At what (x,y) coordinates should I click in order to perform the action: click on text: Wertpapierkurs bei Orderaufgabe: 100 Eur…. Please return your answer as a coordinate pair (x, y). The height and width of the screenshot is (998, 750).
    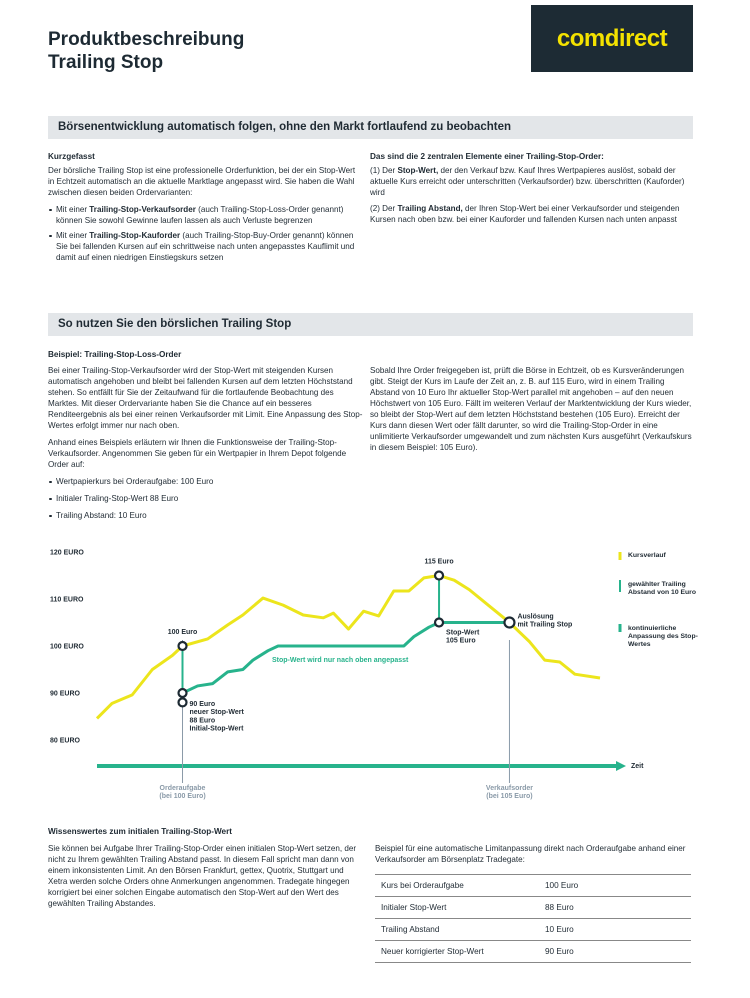
    Looking at the image, I should click on (135, 481).